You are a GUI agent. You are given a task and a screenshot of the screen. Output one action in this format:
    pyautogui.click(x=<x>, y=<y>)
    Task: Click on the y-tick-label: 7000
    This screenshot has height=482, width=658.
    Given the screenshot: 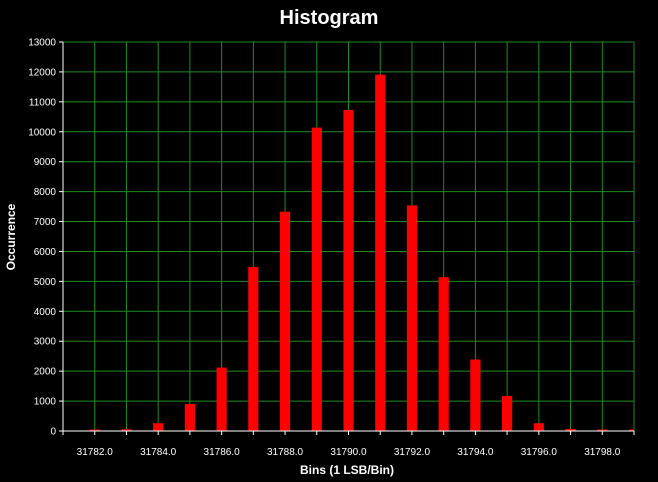 What is the action you would take?
    pyautogui.click(x=45, y=222)
    